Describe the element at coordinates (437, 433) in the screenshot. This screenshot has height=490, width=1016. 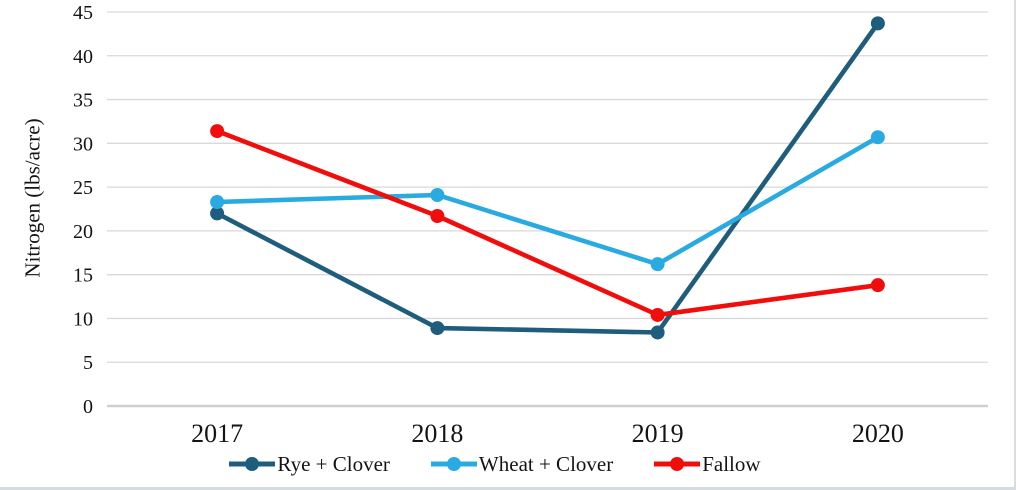
I see `x-category-label: 2018` at that location.